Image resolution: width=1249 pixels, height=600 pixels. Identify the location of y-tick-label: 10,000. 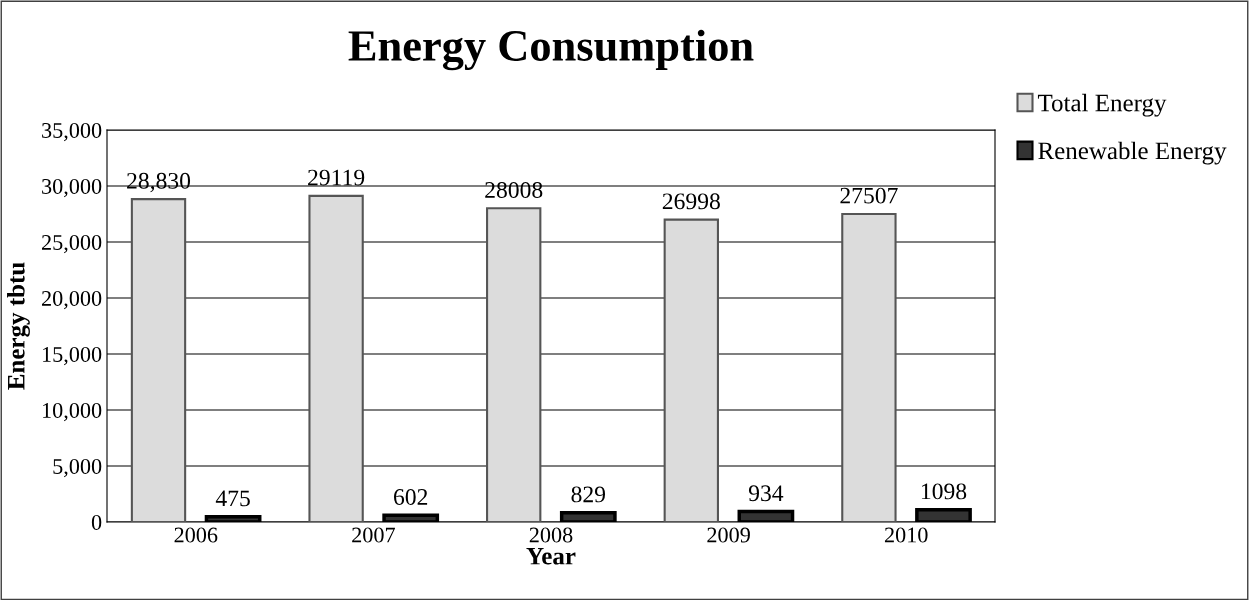
(72, 412).